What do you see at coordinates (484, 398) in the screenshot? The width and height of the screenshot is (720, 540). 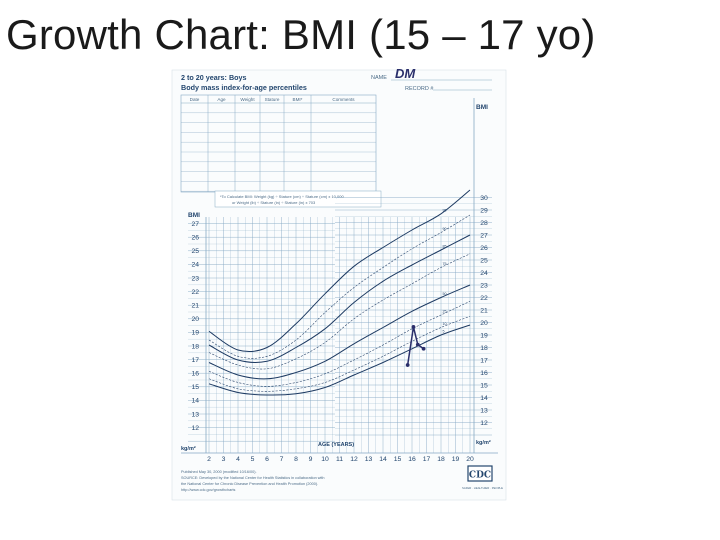 I see `tick-label-right: 14` at bounding box center [484, 398].